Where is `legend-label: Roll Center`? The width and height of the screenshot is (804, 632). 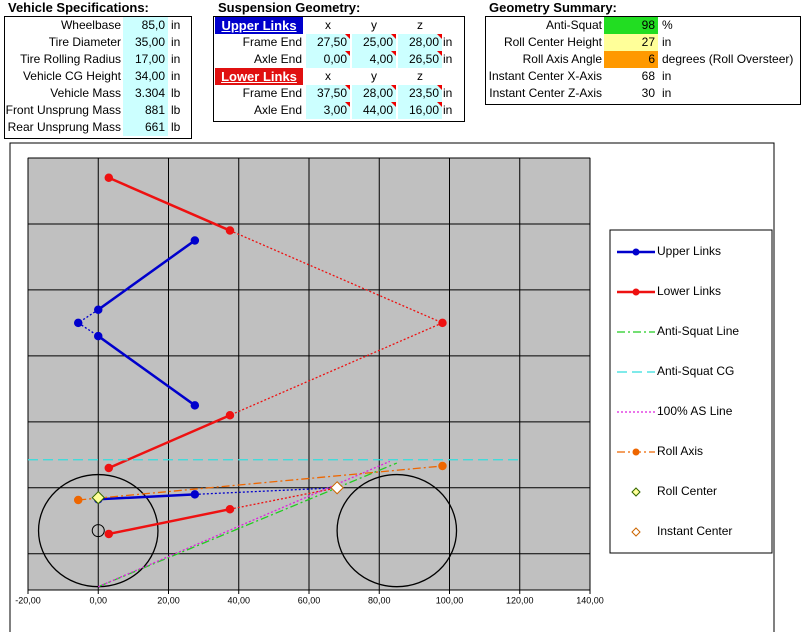
legend-label: Roll Center is located at coordinates (687, 491).